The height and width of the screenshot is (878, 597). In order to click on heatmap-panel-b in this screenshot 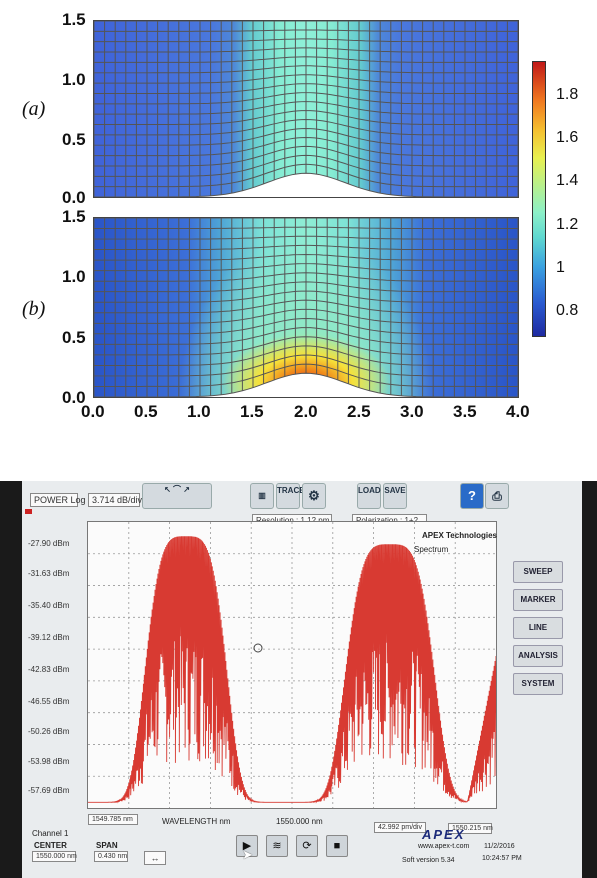, I will do `click(306, 307)`.